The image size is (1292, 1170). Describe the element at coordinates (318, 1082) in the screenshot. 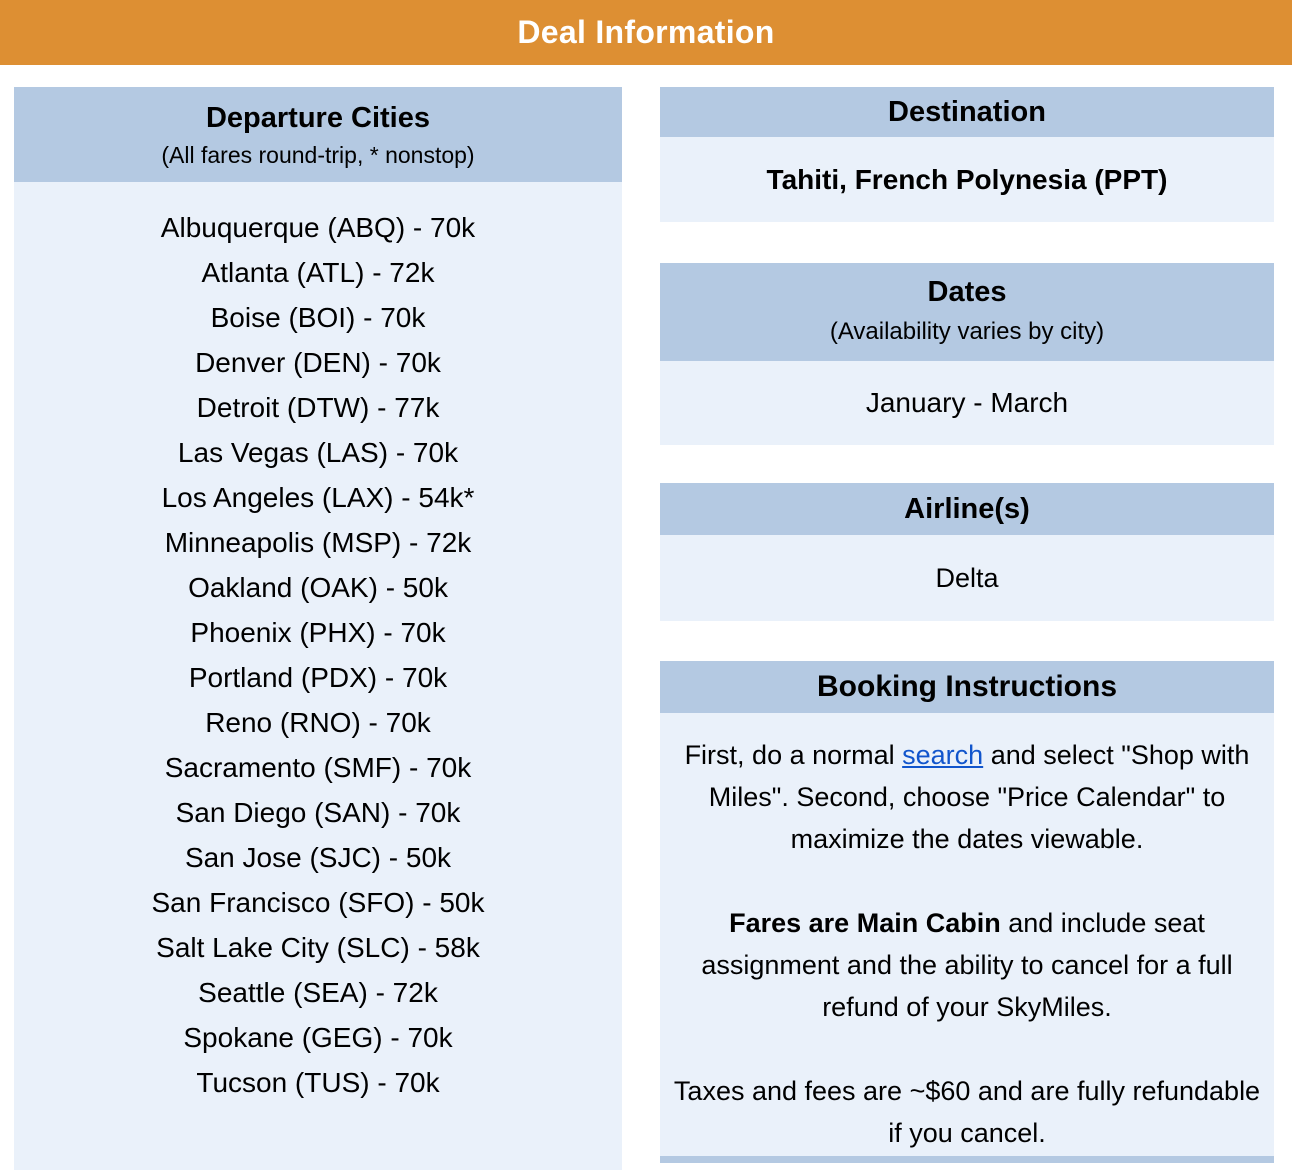

I see `departure-city-item: Tucson (TUS) - 70k` at that location.